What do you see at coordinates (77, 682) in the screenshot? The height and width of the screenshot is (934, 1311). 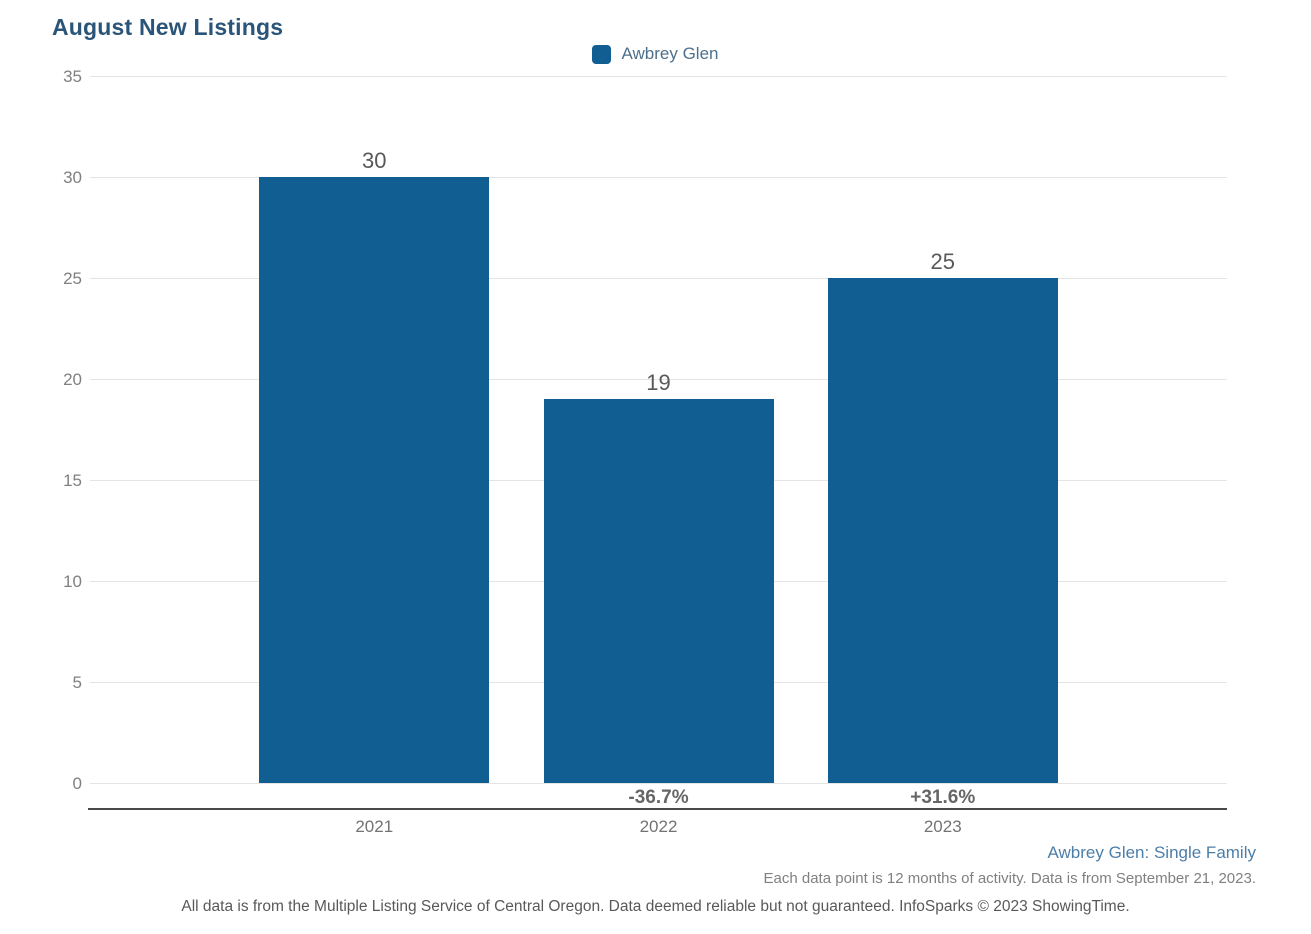 I see `y-axis-tick-label: 5` at bounding box center [77, 682].